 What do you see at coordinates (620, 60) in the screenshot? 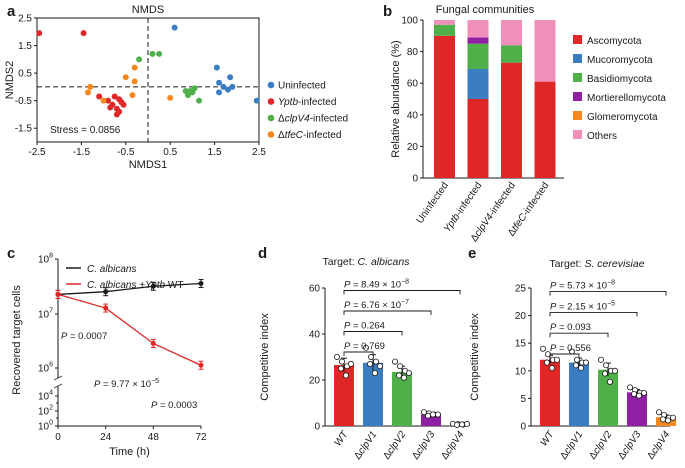
I see `fungal-legend-label: Mucoromycota` at bounding box center [620, 60].